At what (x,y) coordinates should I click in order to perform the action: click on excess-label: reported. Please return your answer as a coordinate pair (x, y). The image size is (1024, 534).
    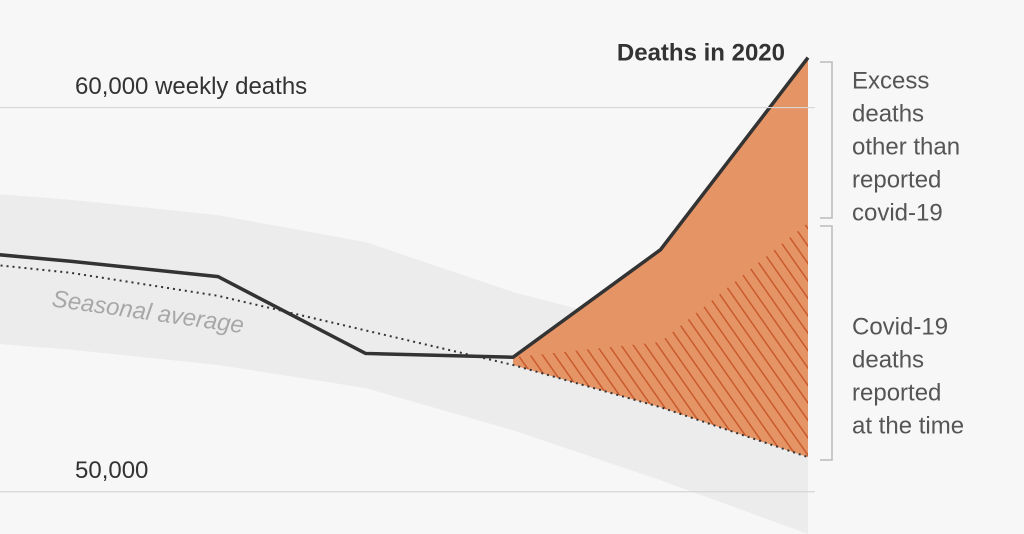
    Looking at the image, I should click on (896, 179).